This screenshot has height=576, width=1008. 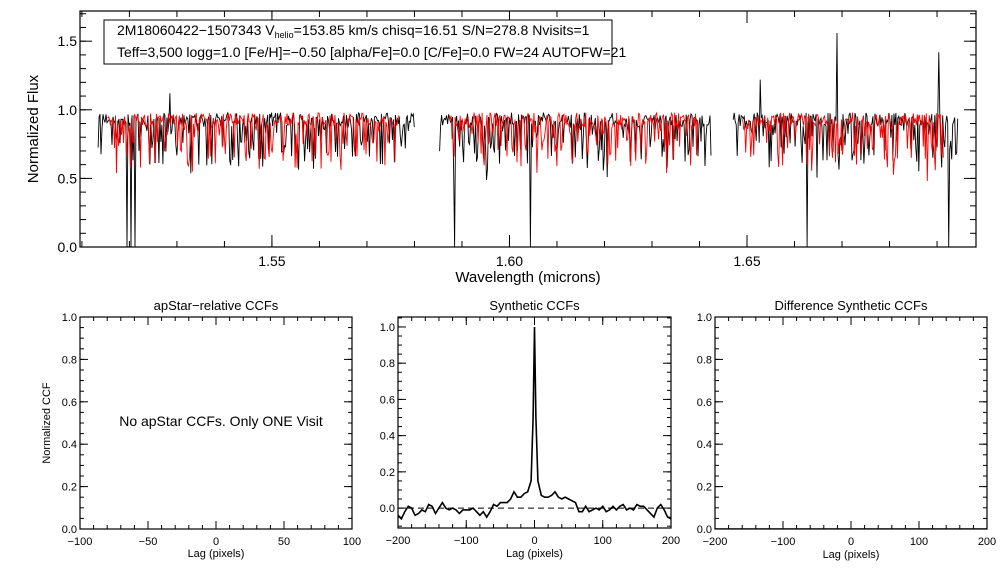 What do you see at coordinates (47, 423) in the screenshot?
I see `apstar-y-axis-label: Normalized CCF` at bounding box center [47, 423].